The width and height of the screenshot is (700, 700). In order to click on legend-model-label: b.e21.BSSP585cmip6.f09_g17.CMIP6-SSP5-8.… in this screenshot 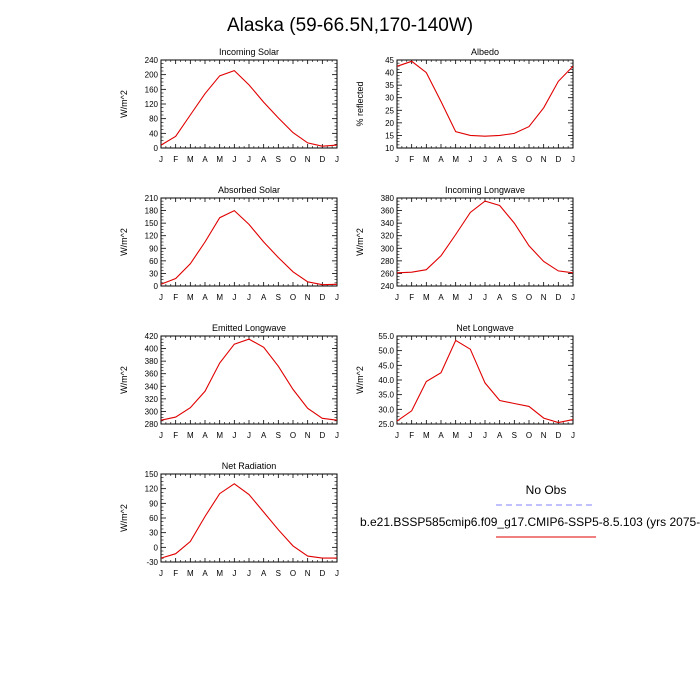, I will do `click(530, 522)`.